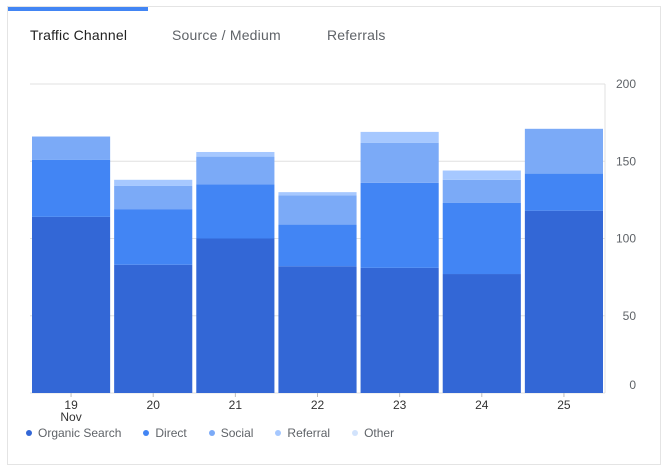 The height and width of the screenshot is (465, 668). What do you see at coordinates (626, 84) in the screenshot?
I see `y-tick-label: 200` at bounding box center [626, 84].